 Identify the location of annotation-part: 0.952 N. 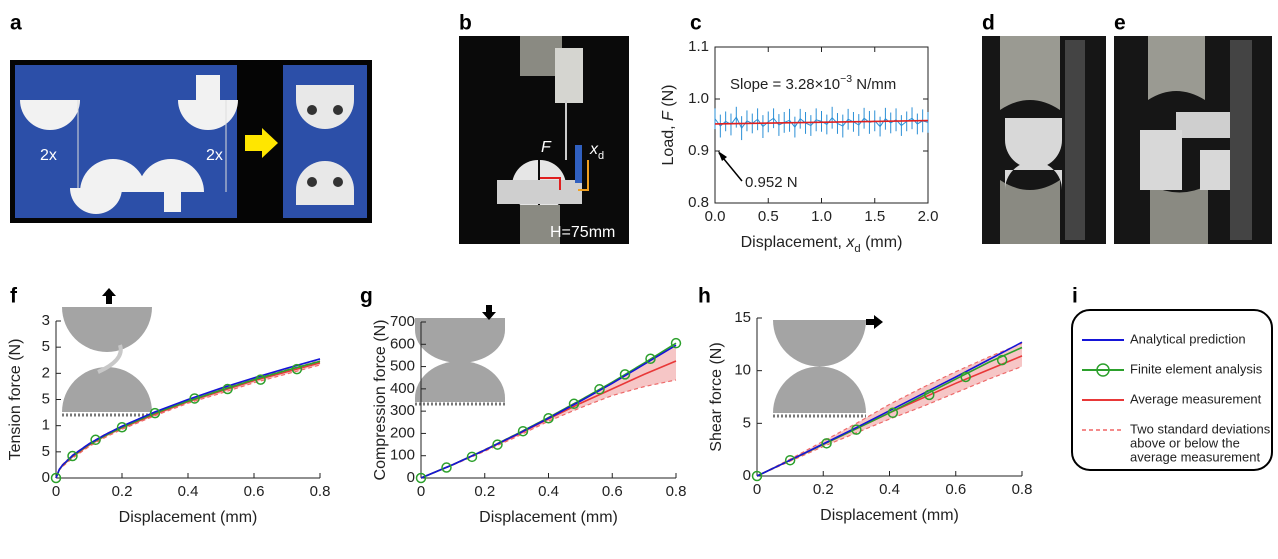
(771, 182).